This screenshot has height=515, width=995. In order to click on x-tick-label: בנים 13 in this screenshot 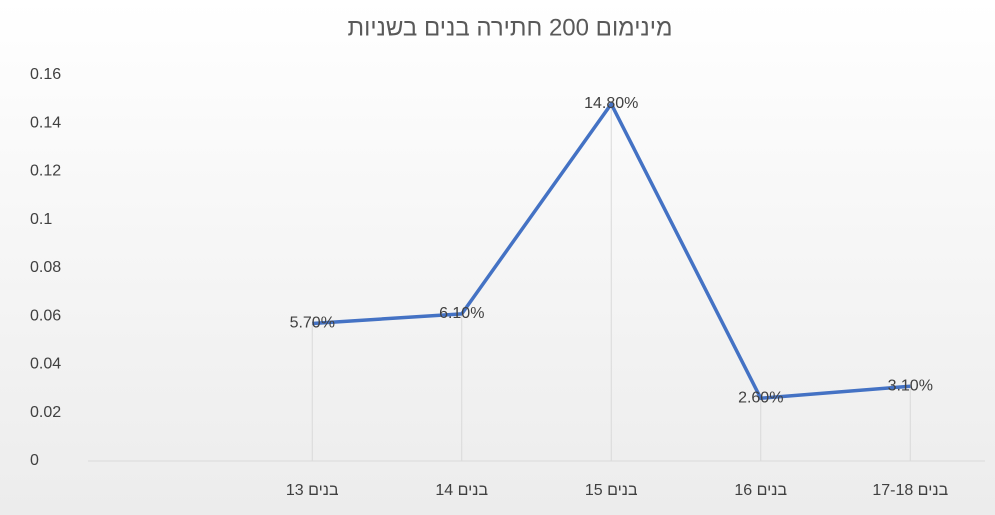, I will do `click(312, 490)`.